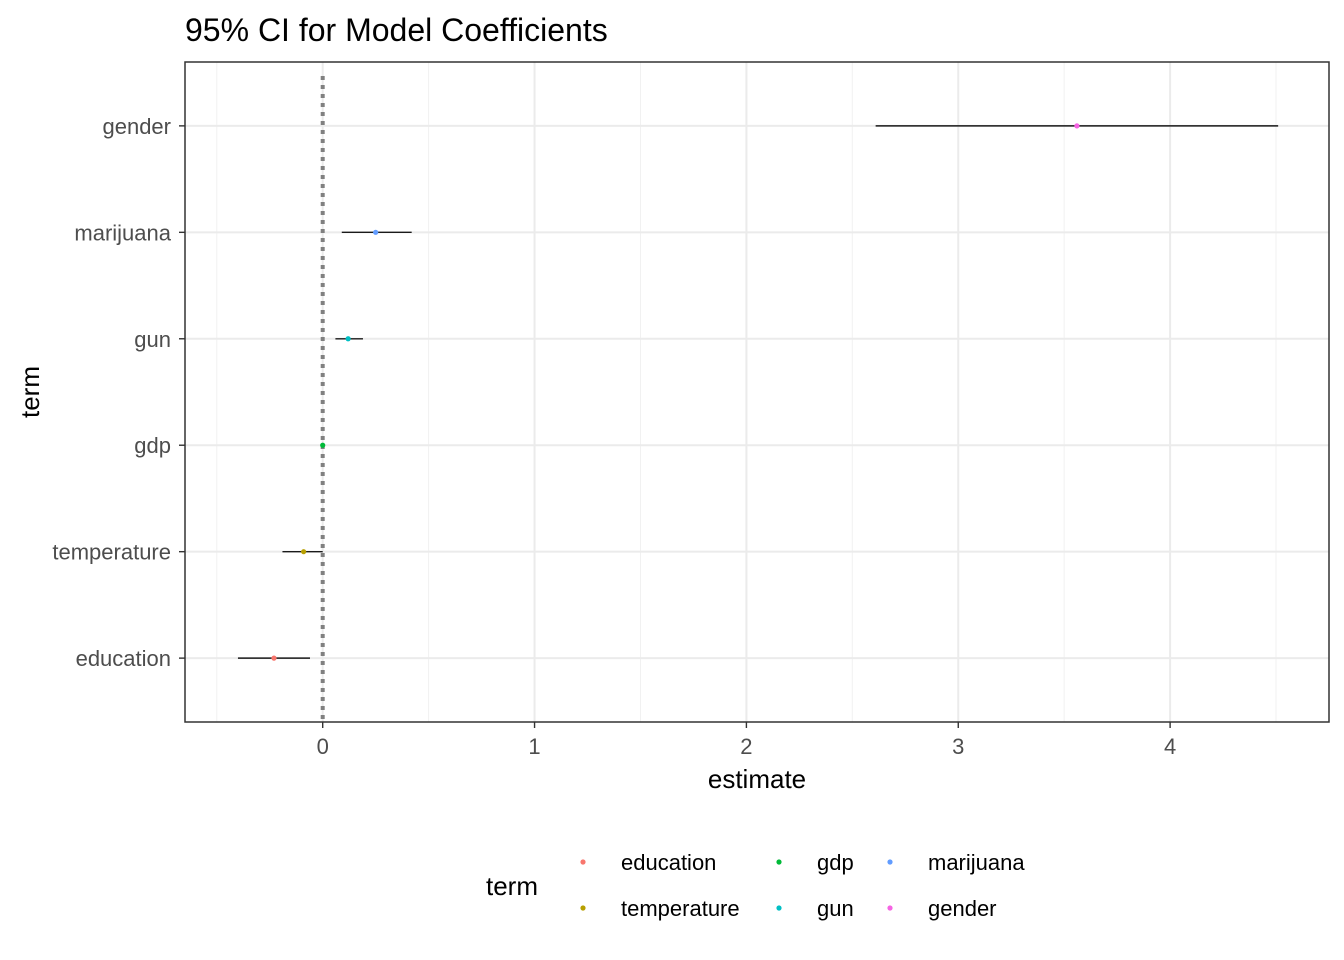 This screenshot has height=960, width=1344. I want to click on point-gender, so click(1077, 126).